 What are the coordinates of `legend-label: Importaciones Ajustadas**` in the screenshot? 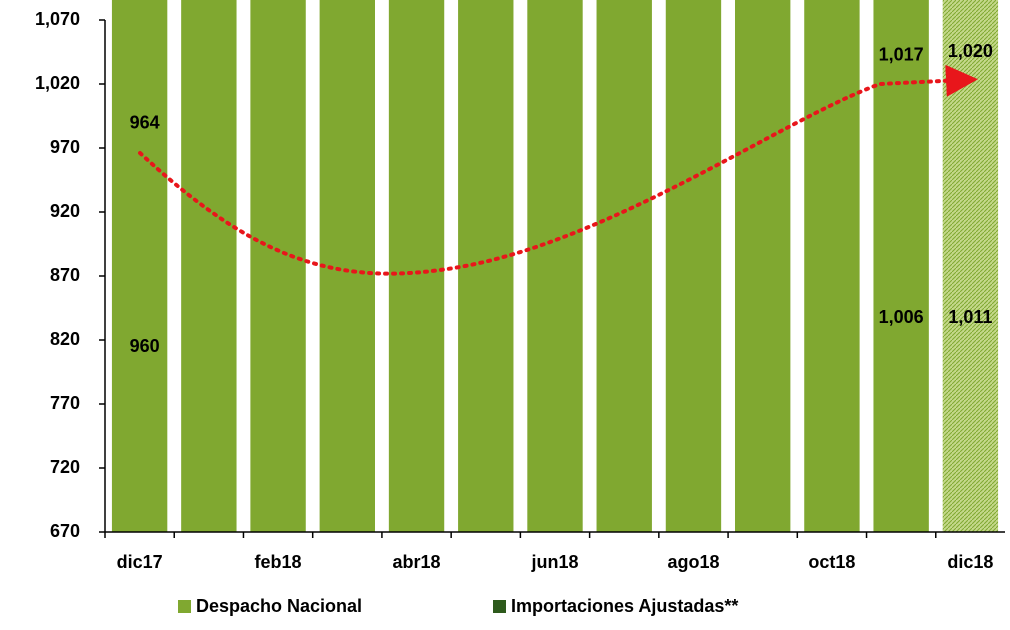 It's located at (624, 606).